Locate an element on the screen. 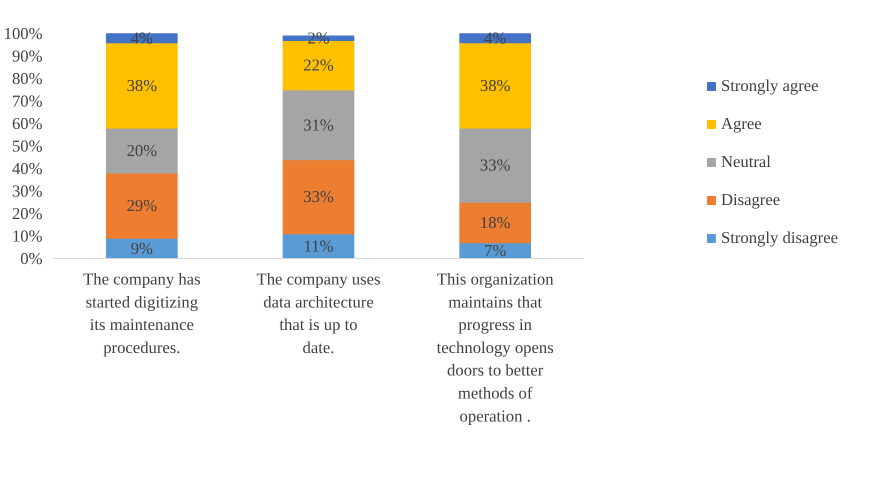 This screenshot has width=872, height=480. y-tick-label: 60% is located at coordinates (27, 124).